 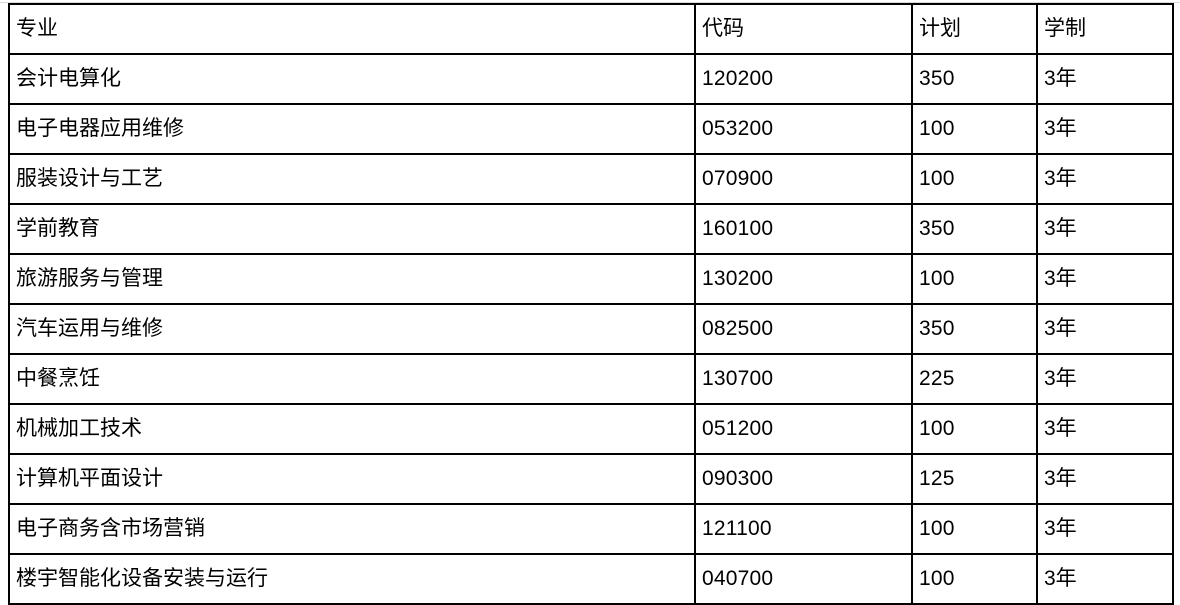 I want to click on cell-major: 机械加工技术, so click(x=352, y=429).